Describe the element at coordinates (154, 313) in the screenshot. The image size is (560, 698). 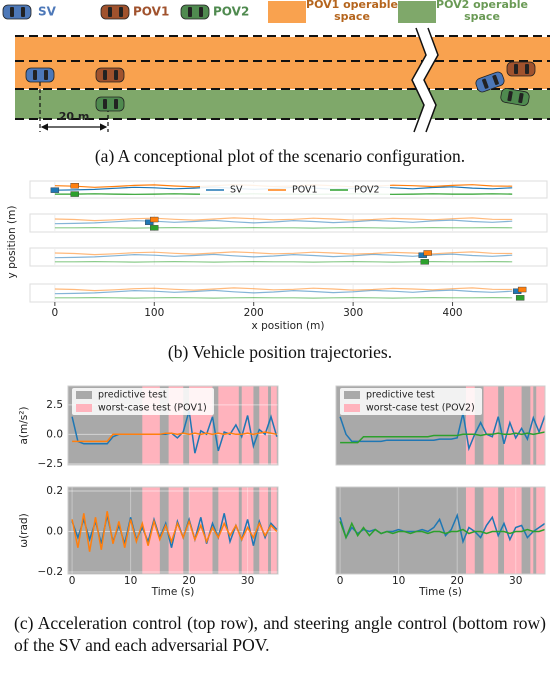
I see `x-tick-label: 100` at that location.